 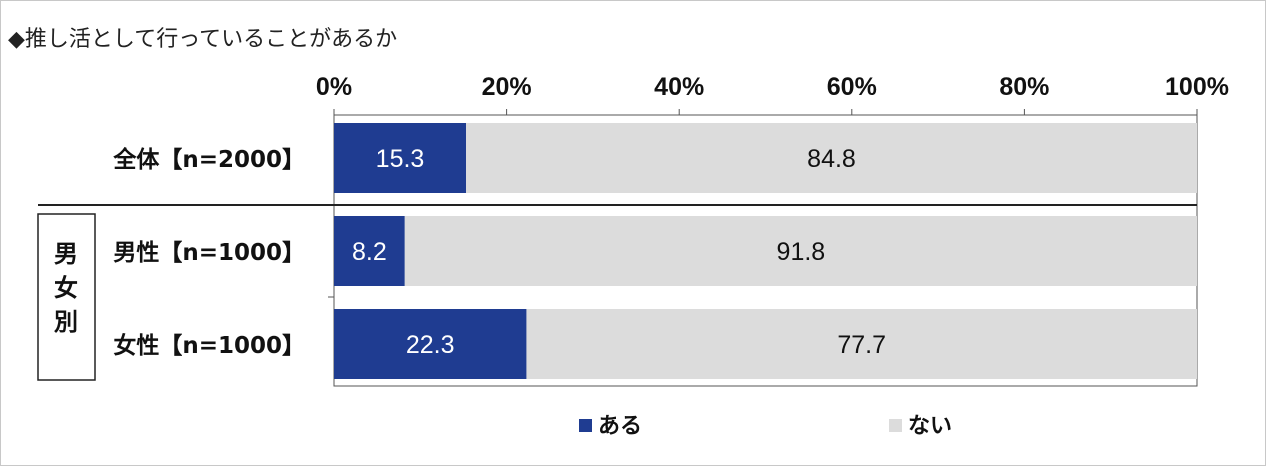 I want to click on chart-title: ◆推し活として行っていることがあるか, so click(x=203, y=39).